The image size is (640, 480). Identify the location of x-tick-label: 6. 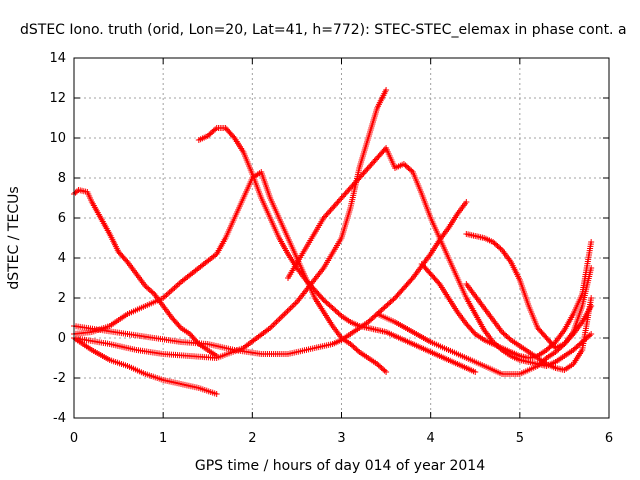
(609, 438).